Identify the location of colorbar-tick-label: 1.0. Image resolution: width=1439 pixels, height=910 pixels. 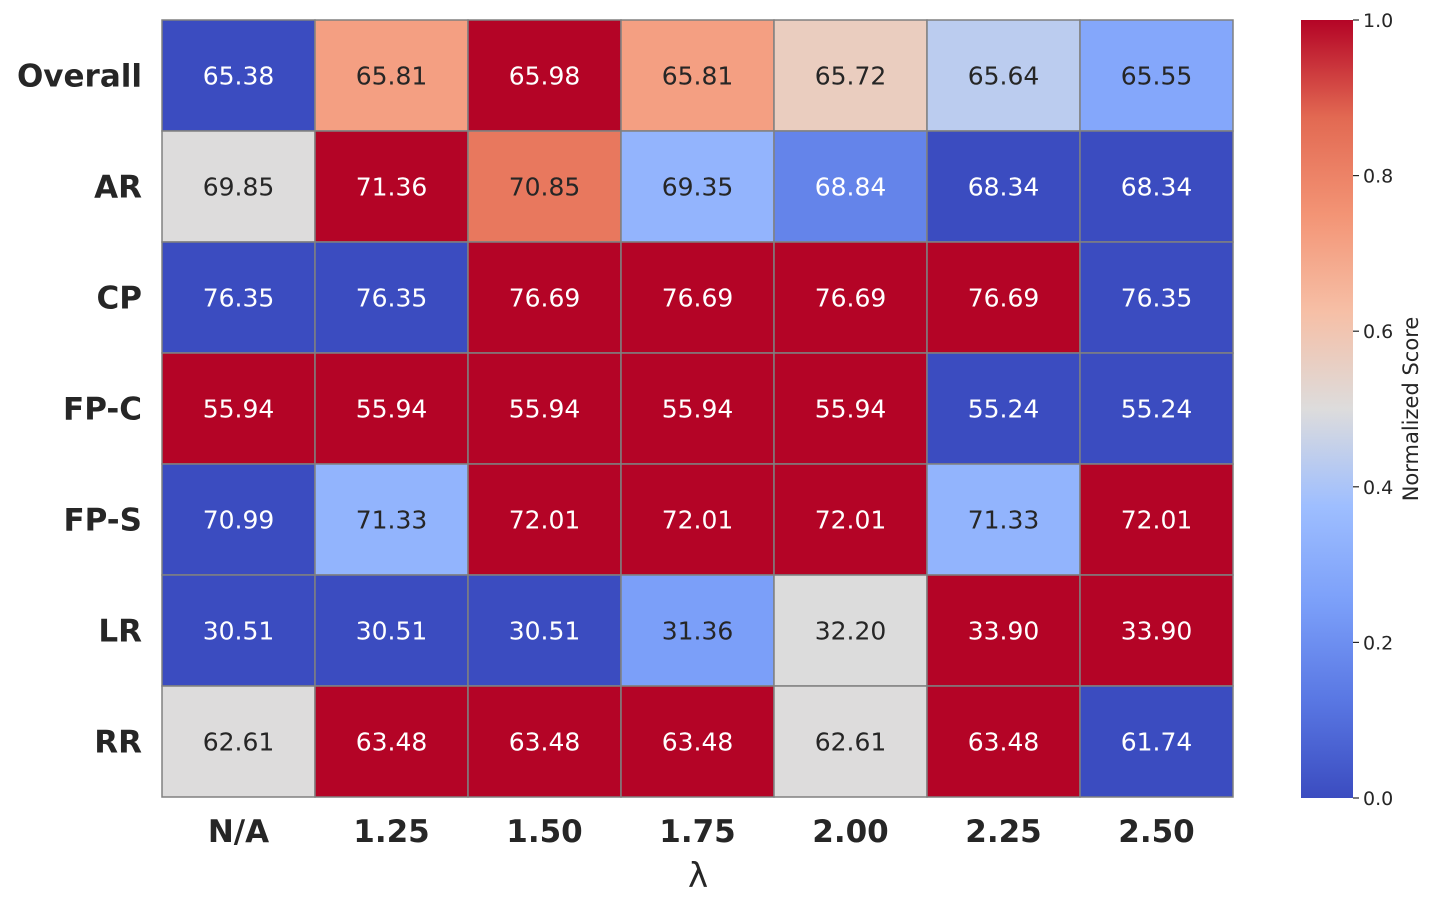
(1378, 21).